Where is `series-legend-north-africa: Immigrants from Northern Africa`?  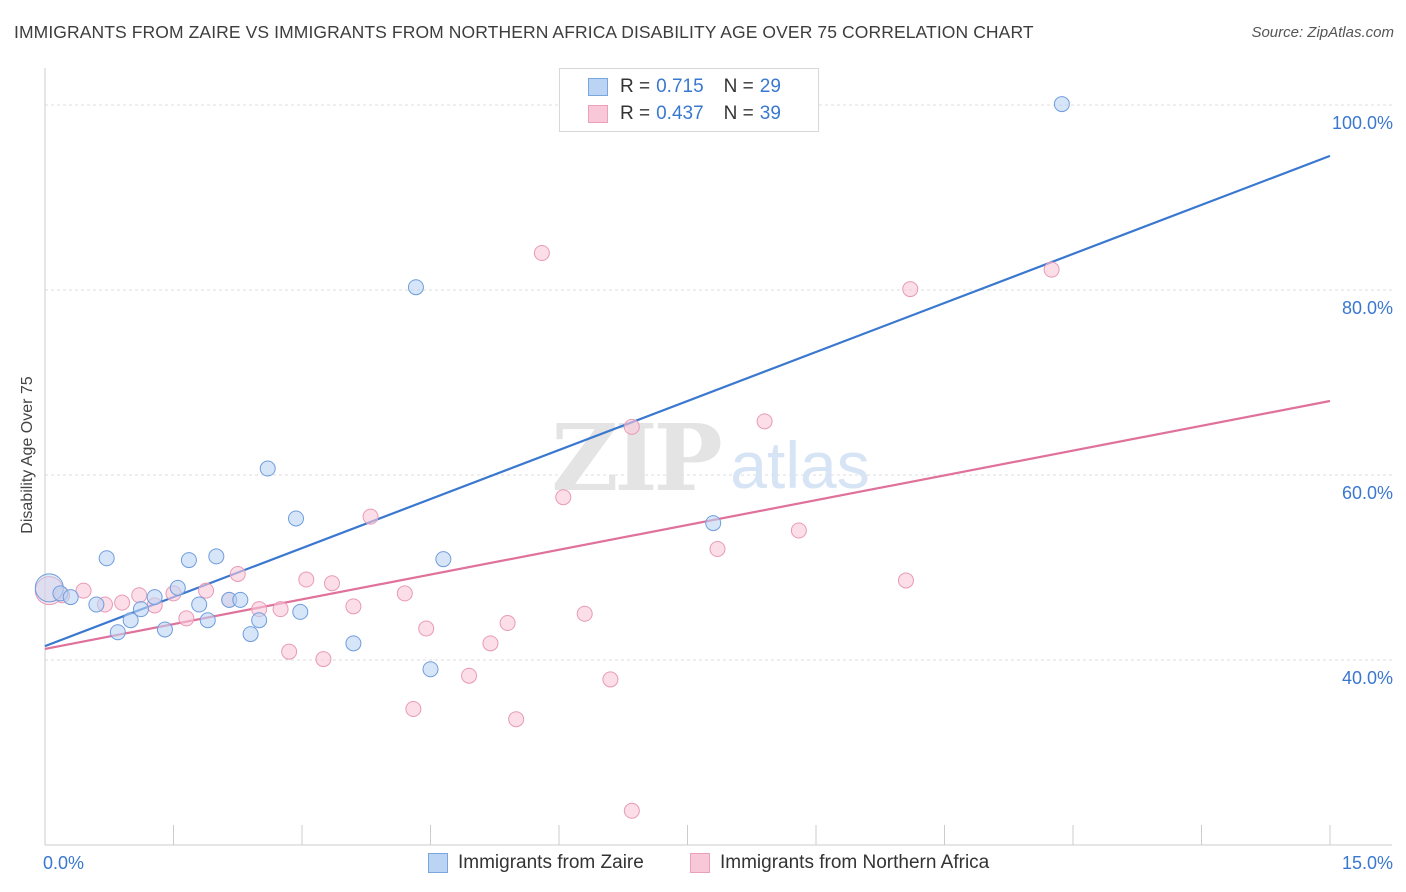
series-legend-north-africa: Immigrants from Northern Africa is located at coordinates (839, 863).